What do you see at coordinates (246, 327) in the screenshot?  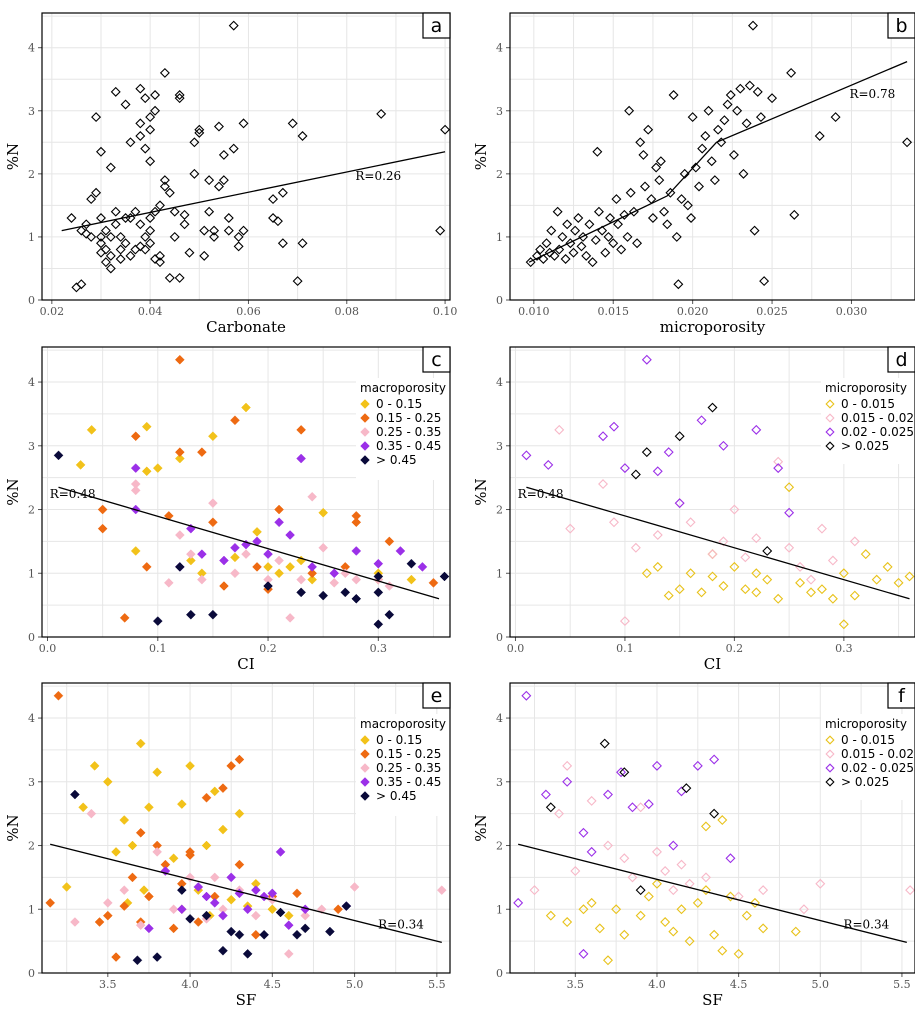 I see `x-axis-label: Carbonate` at bounding box center [246, 327].